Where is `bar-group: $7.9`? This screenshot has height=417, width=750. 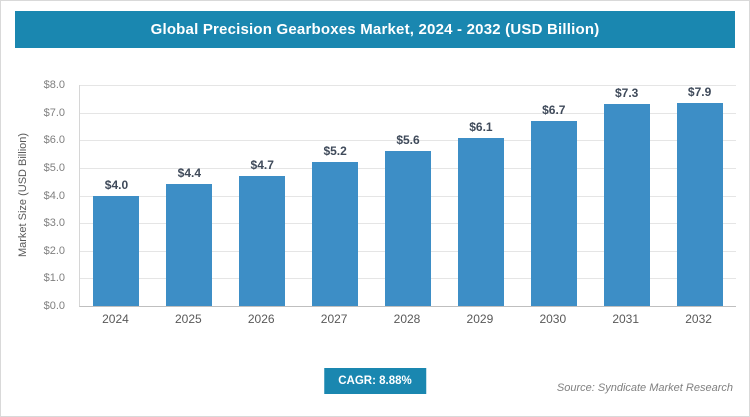
bar-group: $7.9 is located at coordinates (699, 195).